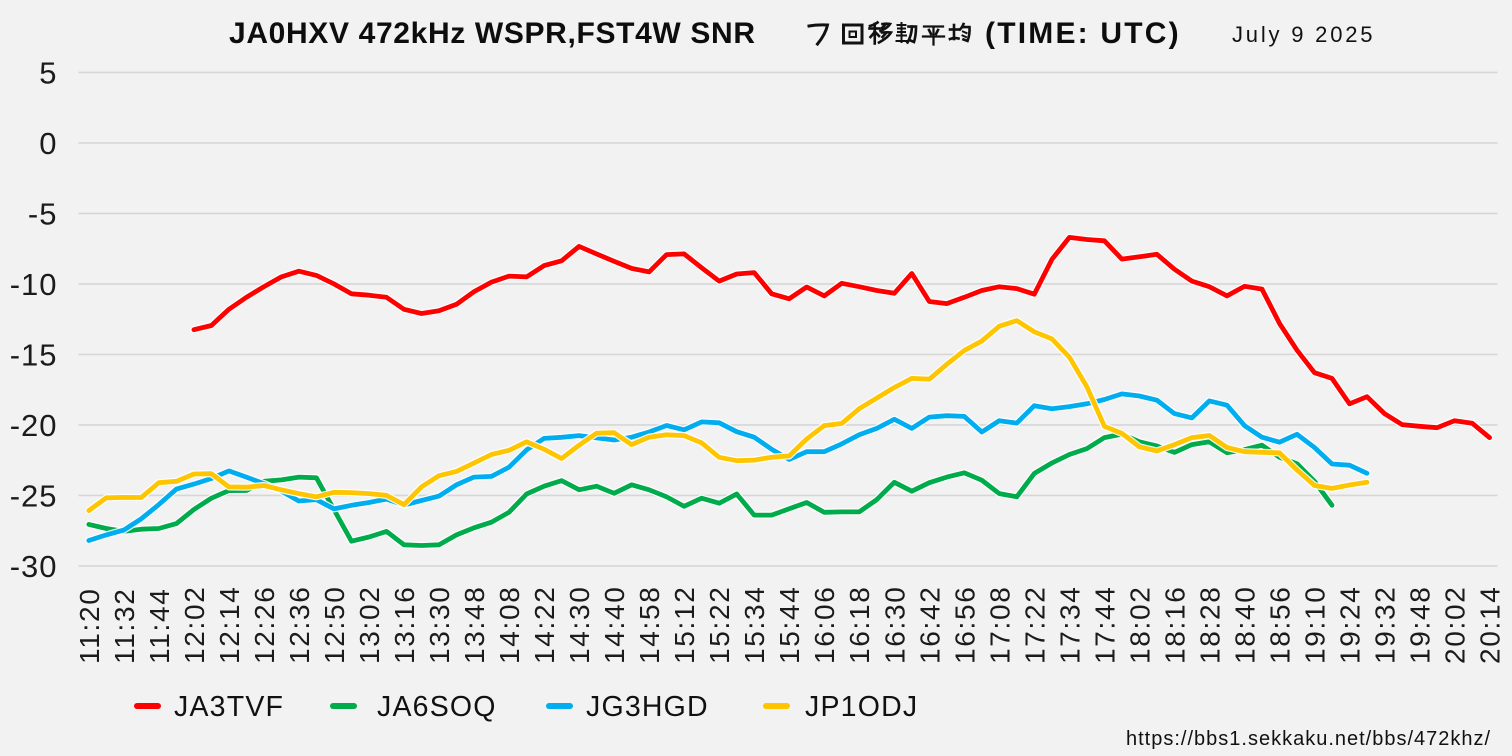  What do you see at coordinates (124, 626) in the screenshot?
I see `svg-text: 11:32` at bounding box center [124, 626].